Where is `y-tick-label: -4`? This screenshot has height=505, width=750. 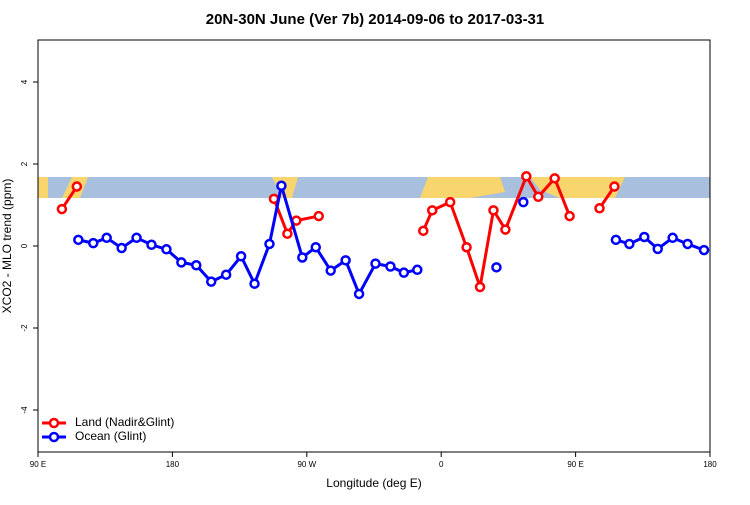
y-tick-label: -4 is located at coordinates (24, 410).